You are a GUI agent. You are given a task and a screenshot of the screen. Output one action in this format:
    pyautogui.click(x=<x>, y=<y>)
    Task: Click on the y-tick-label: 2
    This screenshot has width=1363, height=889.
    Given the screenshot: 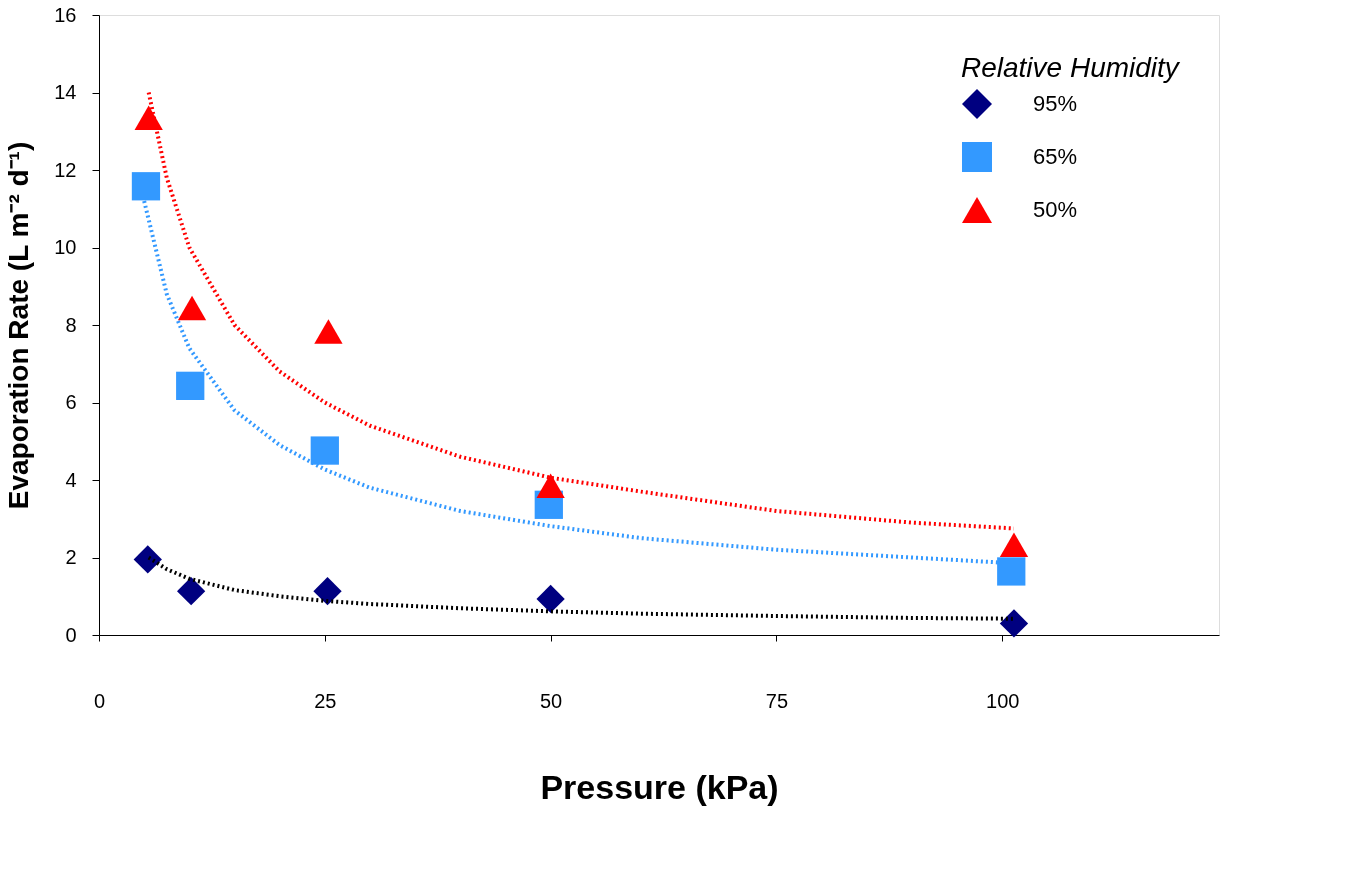 What is the action you would take?
    pyautogui.click(x=71, y=557)
    